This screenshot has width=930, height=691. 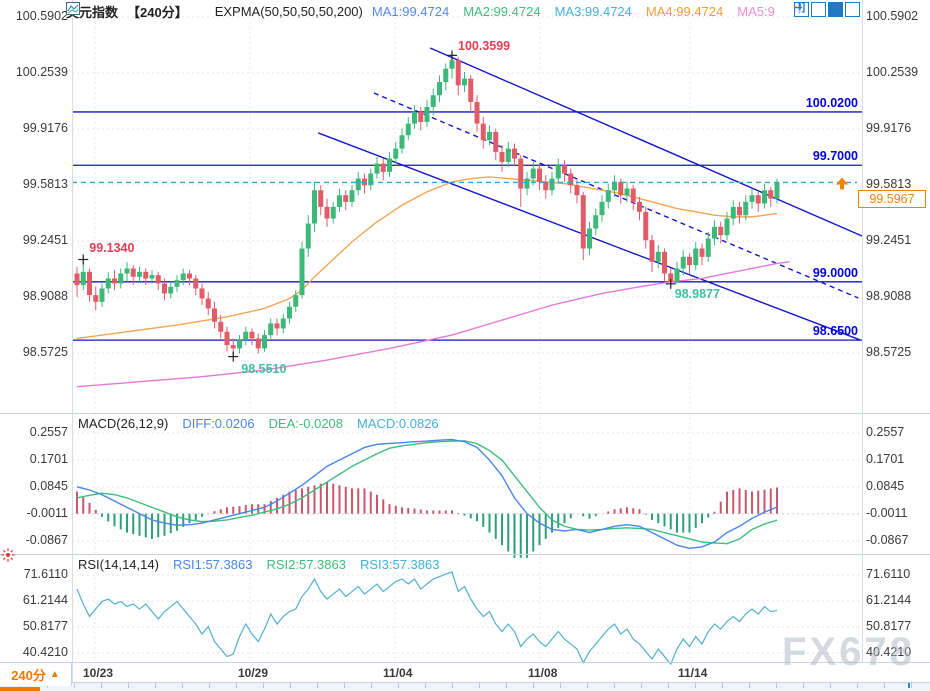 What do you see at coordinates (45, 626) in the screenshot?
I see `rsi-axis-label: 50.8177` at bounding box center [45, 626].